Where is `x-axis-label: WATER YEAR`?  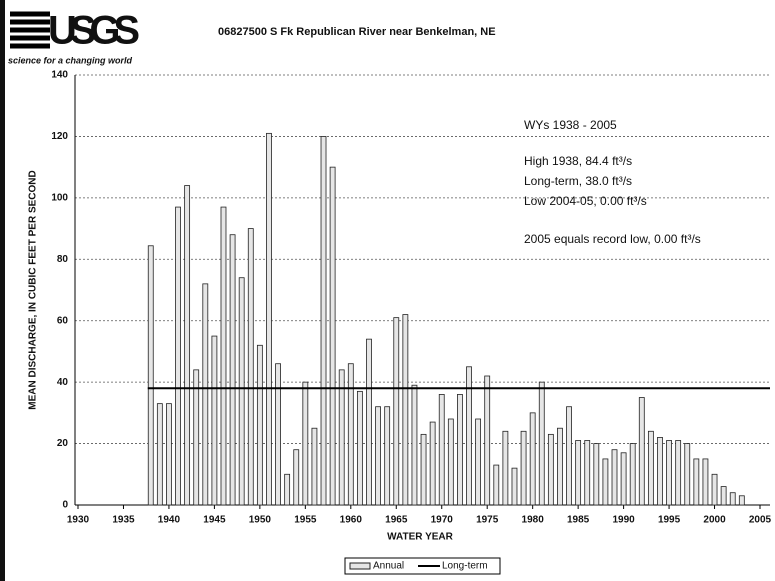 x-axis-label: WATER YEAR is located at coordinates (420, 537).